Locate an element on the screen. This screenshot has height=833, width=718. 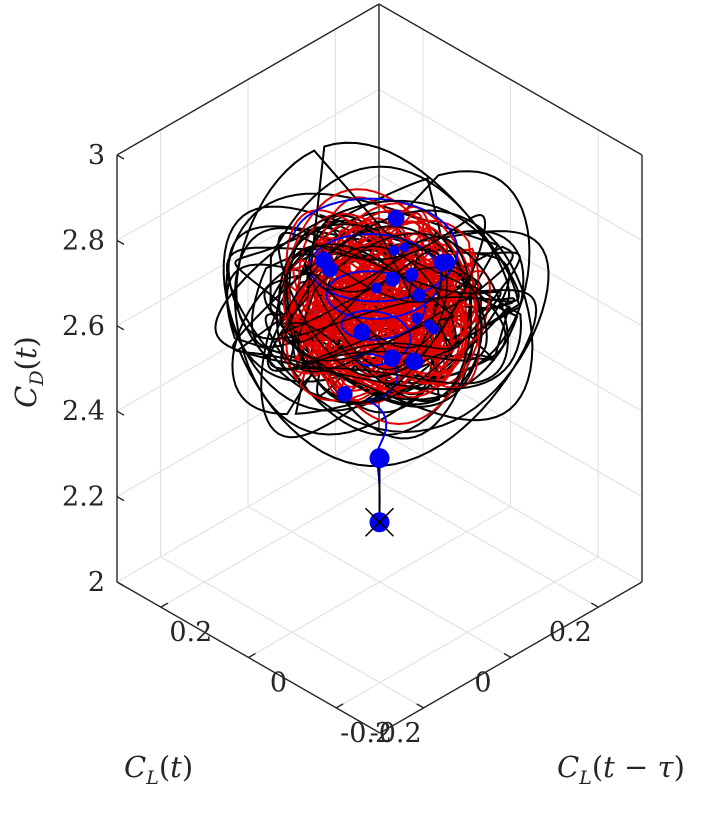
x-tick-label: -0.2 is located at coordinates (396, 733).